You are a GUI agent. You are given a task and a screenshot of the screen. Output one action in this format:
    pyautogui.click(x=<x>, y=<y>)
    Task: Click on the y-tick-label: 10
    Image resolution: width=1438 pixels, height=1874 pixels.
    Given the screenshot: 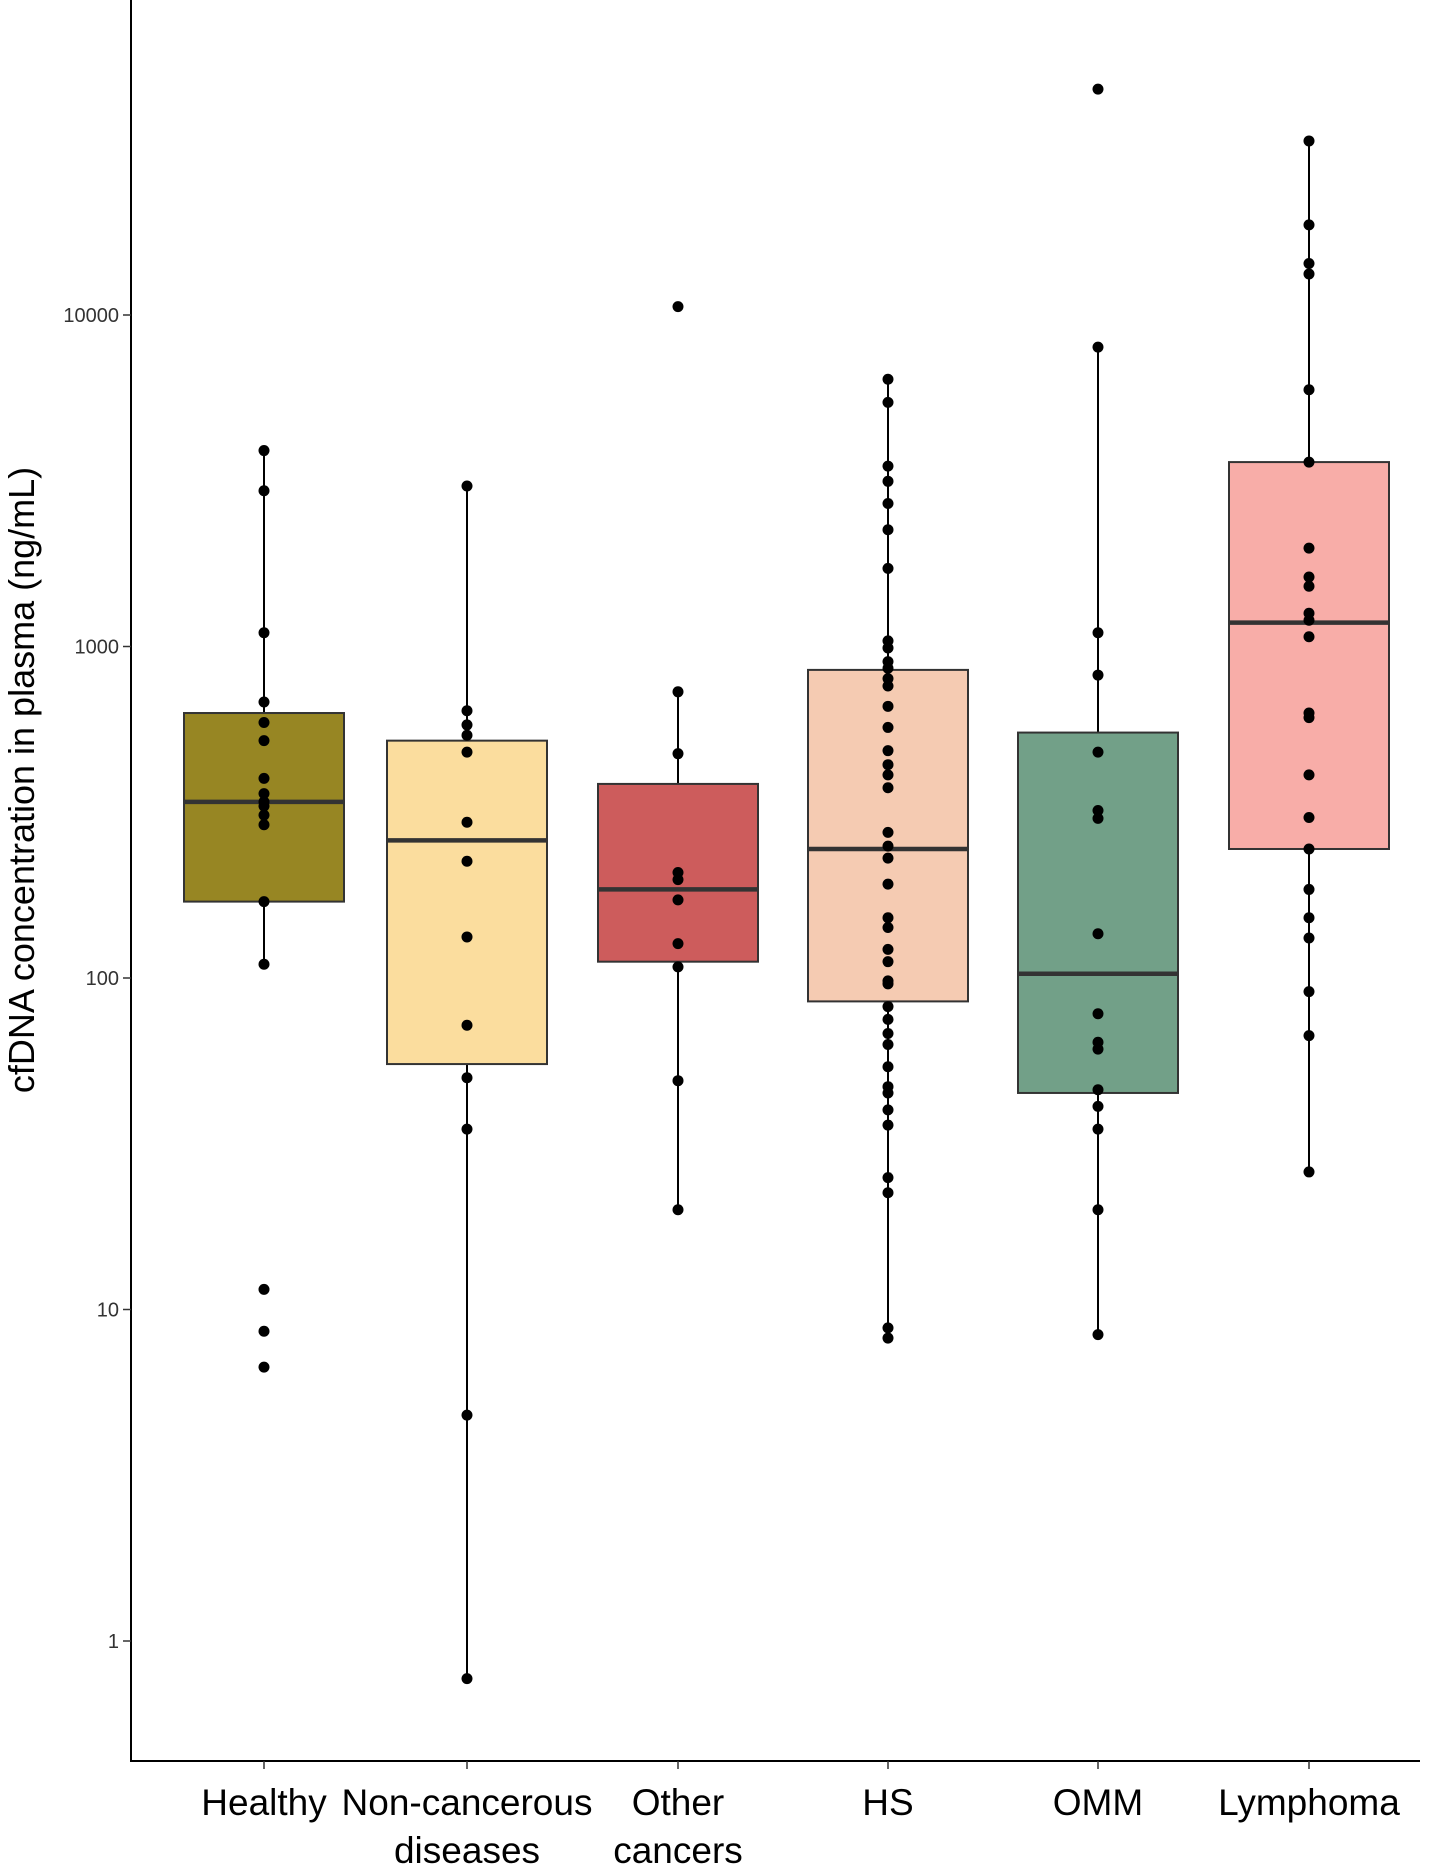 What is the action you would take?
    pyautogui.click(x=108, y=1311)
    